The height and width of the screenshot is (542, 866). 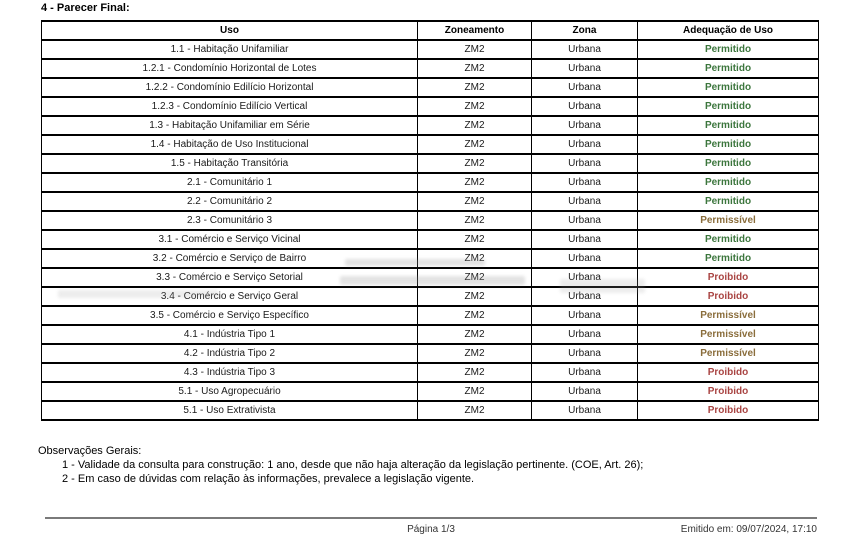 What do you see at coordinates (229, 49) in the screenshot?
I see `uso-cell: 1.1 - Habitação Unifamiliar` at bounding box center [229, 49].